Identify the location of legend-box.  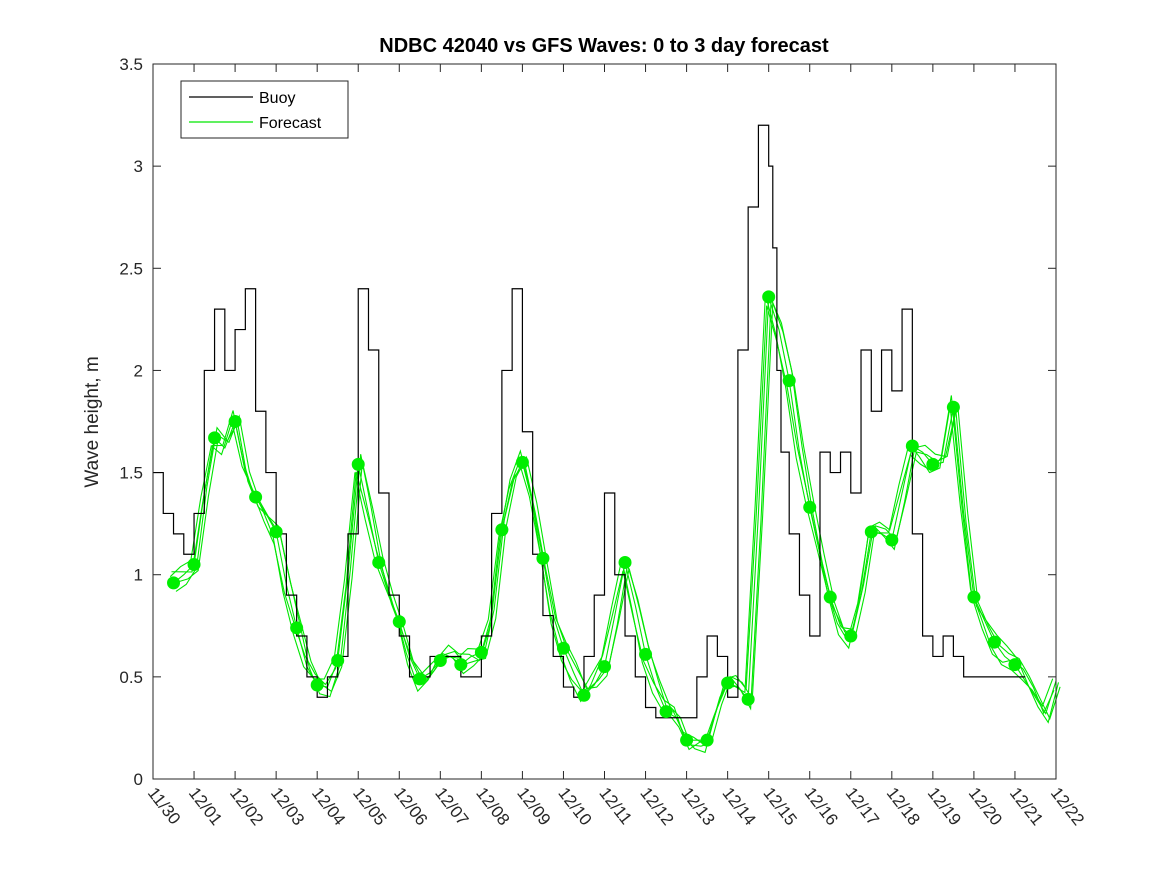
(264, 109).